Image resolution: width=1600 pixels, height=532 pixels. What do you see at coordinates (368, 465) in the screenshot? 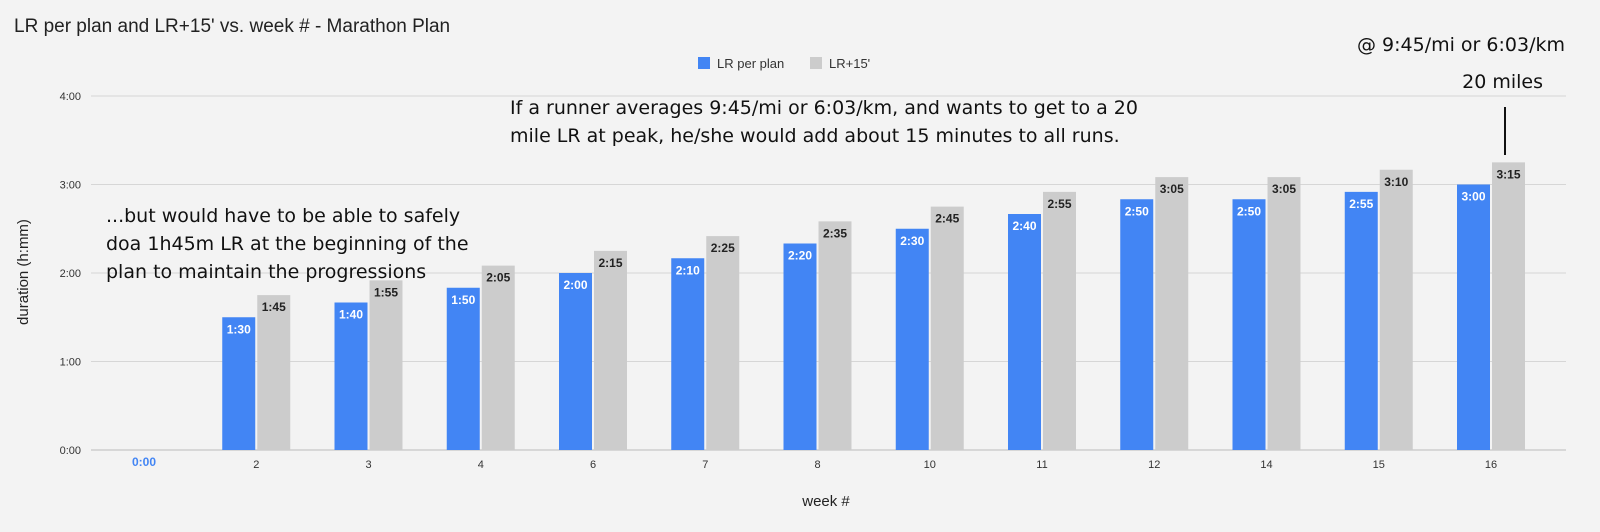
I see `x-tick-label: 3` at bounding box center [368, 465].